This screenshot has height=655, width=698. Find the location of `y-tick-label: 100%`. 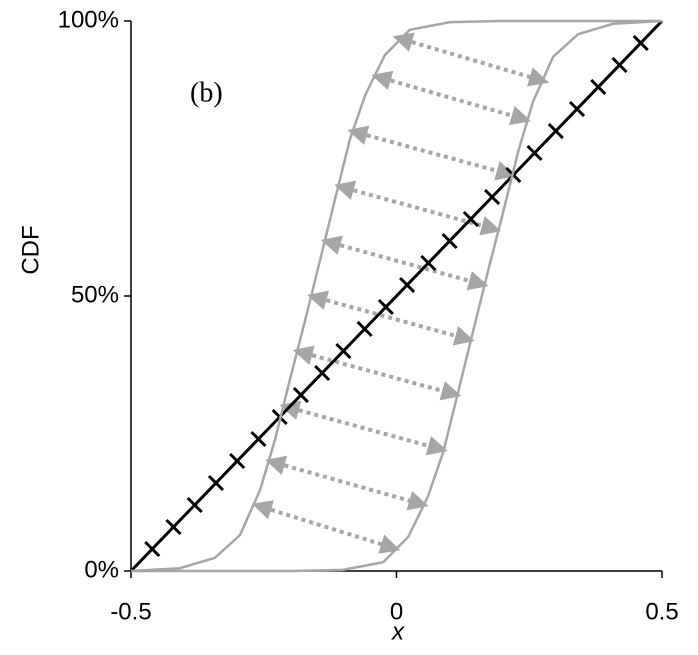

y-tick-label: 100% is located at coordinates (88, 19).